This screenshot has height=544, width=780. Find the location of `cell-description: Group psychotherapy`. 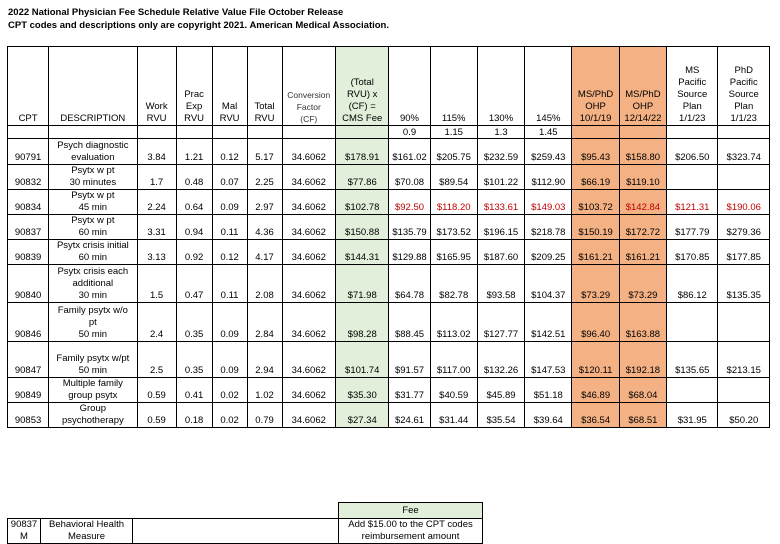

cell-description: Group psychotherapy is located at coordinates (93, 415).